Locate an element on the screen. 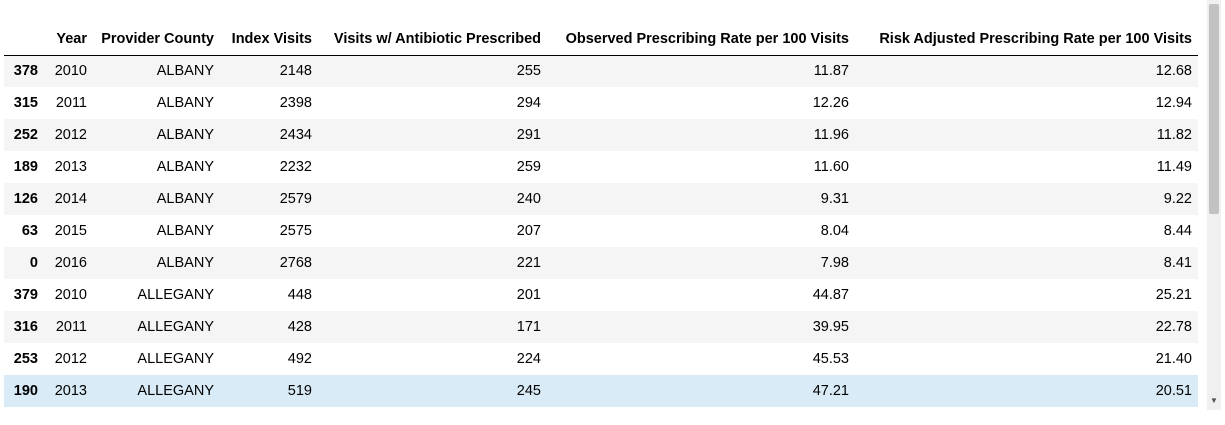 The width and height of the screenshot is (1225, 425). cell-observed-rate: 39.95 is located at coordinates (830, 327).